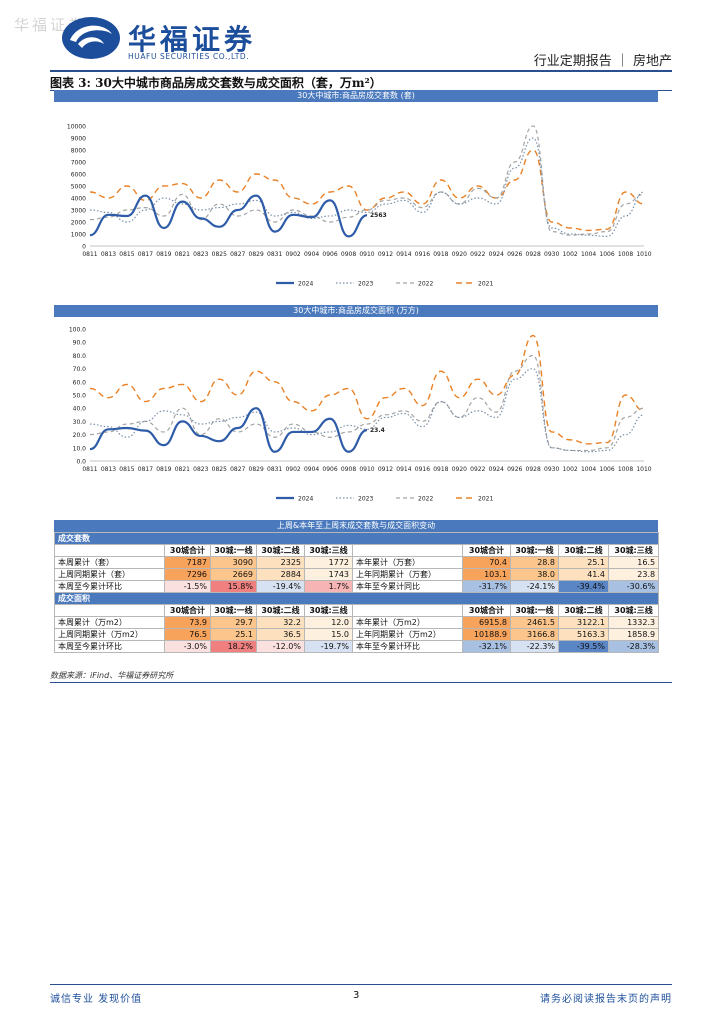 This screenshot has height=1024, width=724. Describe the element at coordinates (365, 284) in the screenshot. I see `legend-label-2023: 2023` at that location.